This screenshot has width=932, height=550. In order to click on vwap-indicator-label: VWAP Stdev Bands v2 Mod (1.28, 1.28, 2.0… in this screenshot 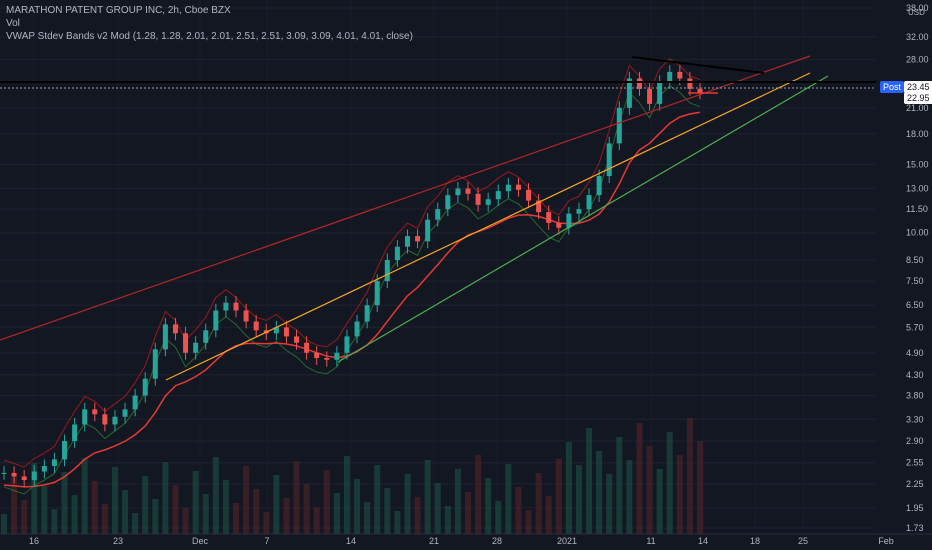, I will do `click(209, 36)`.